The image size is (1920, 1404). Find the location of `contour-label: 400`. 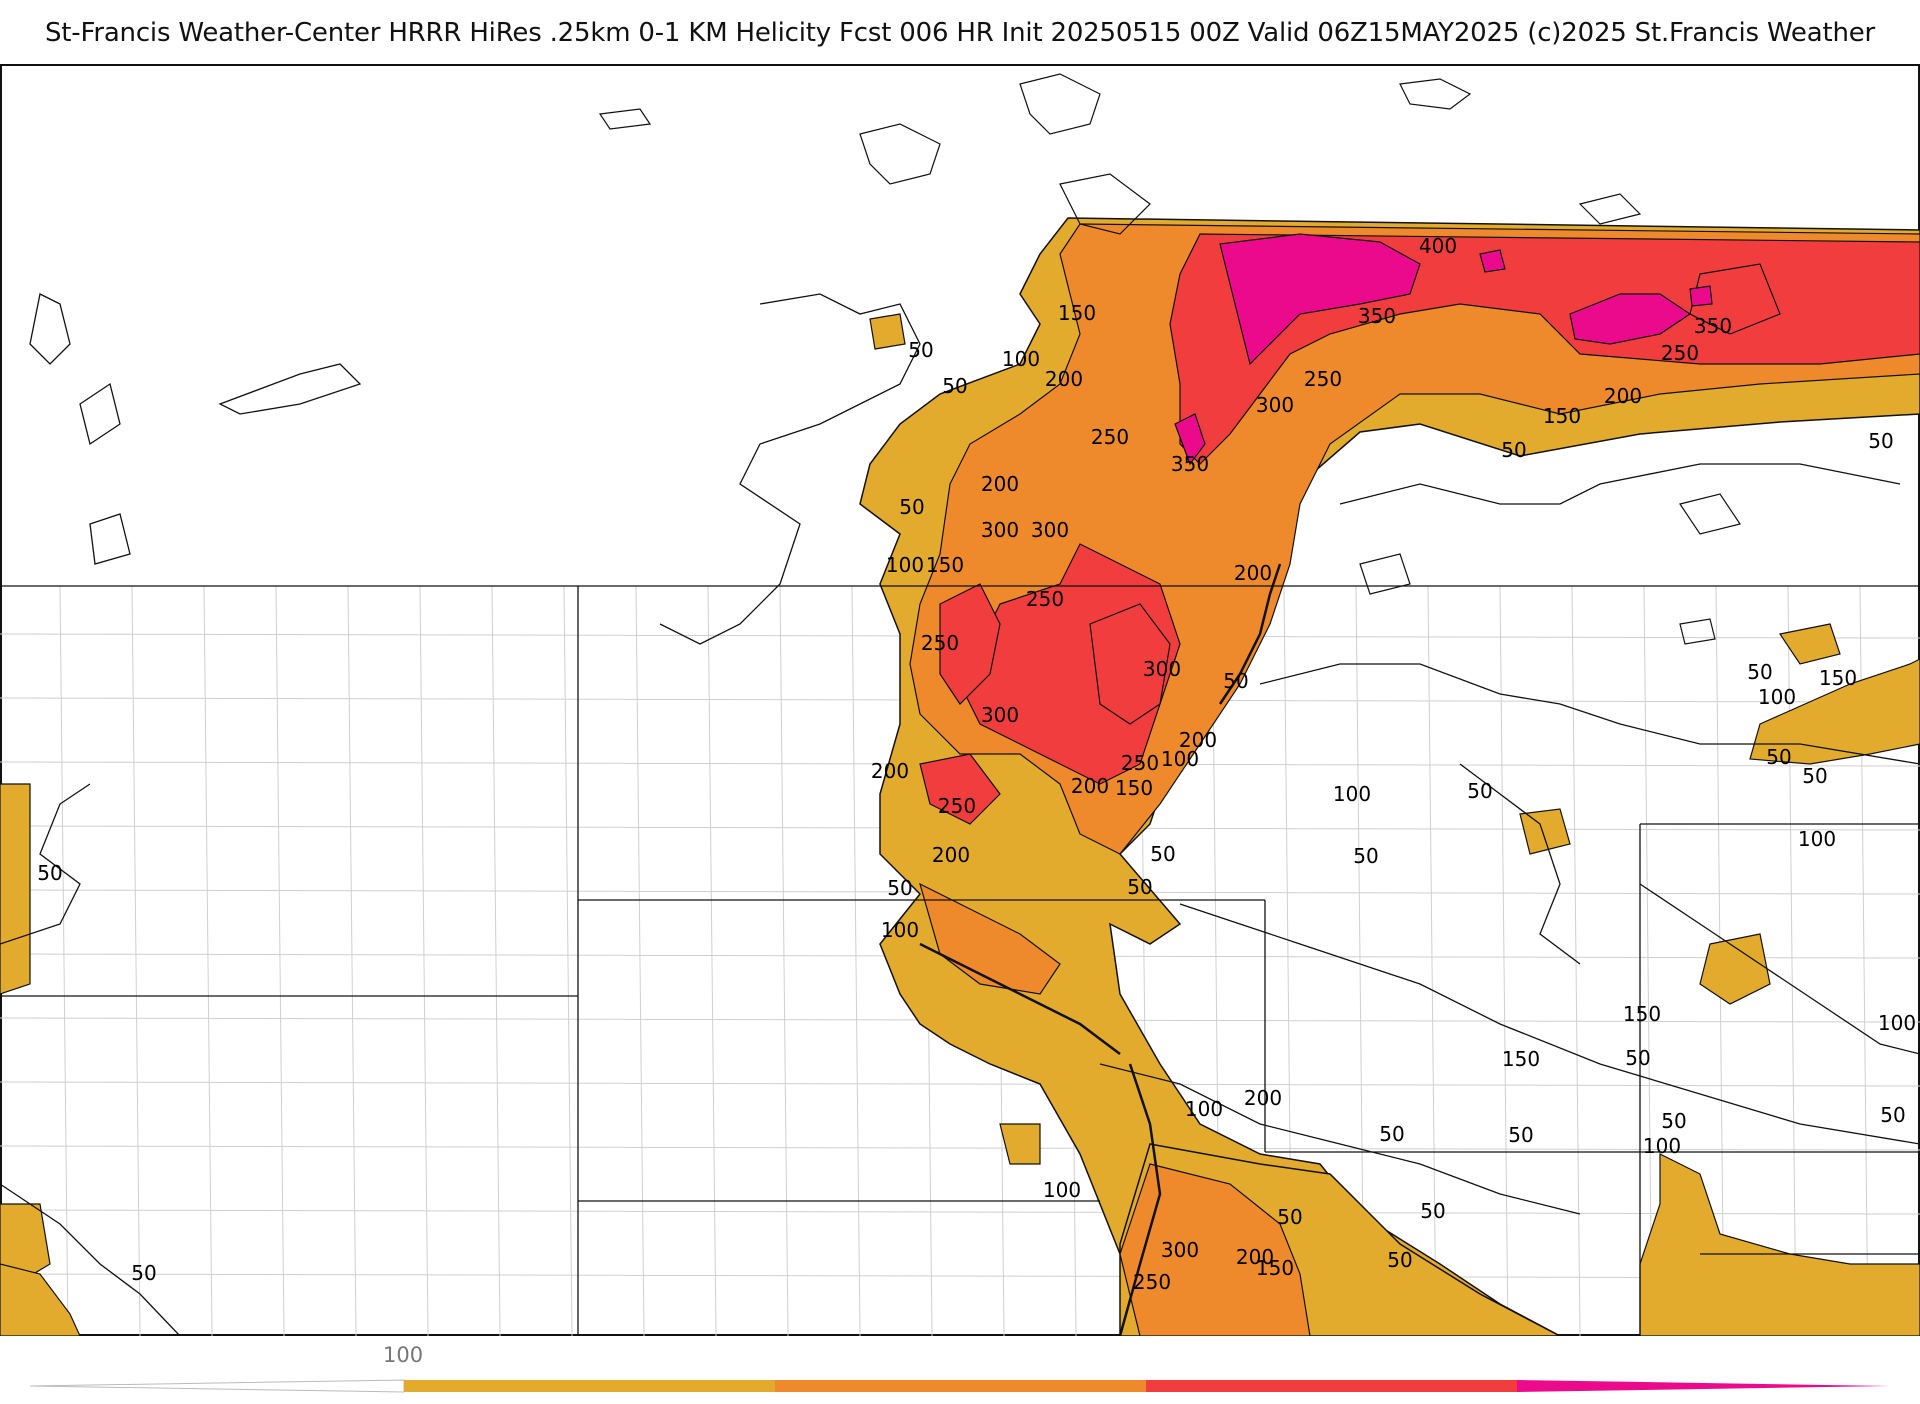

contour-label: 400 is located at coordinates (1438, 246).